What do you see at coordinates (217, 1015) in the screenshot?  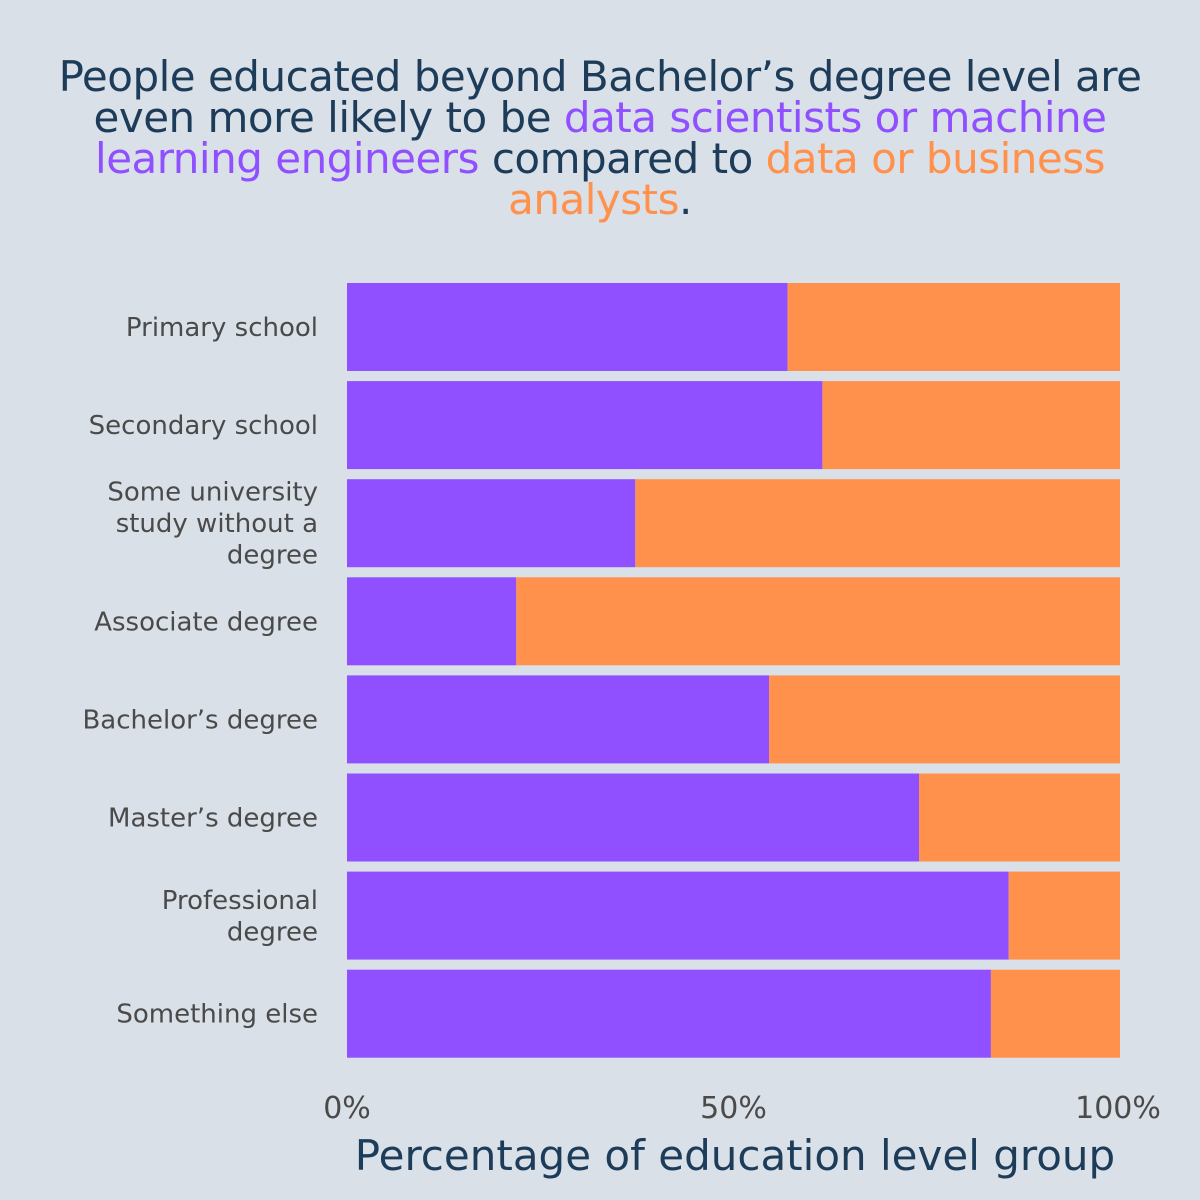 I see `category-label-7: Something else` at bounding box center [217, 1015].